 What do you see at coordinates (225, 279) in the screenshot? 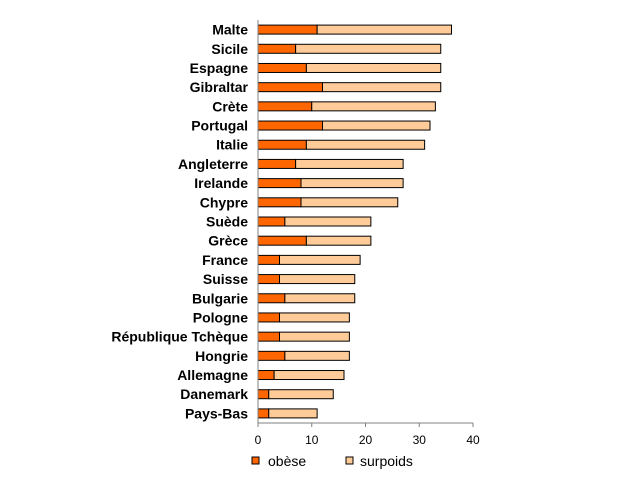
I see `category-label-suisse: Suisse` at bounding box center [225, 279].